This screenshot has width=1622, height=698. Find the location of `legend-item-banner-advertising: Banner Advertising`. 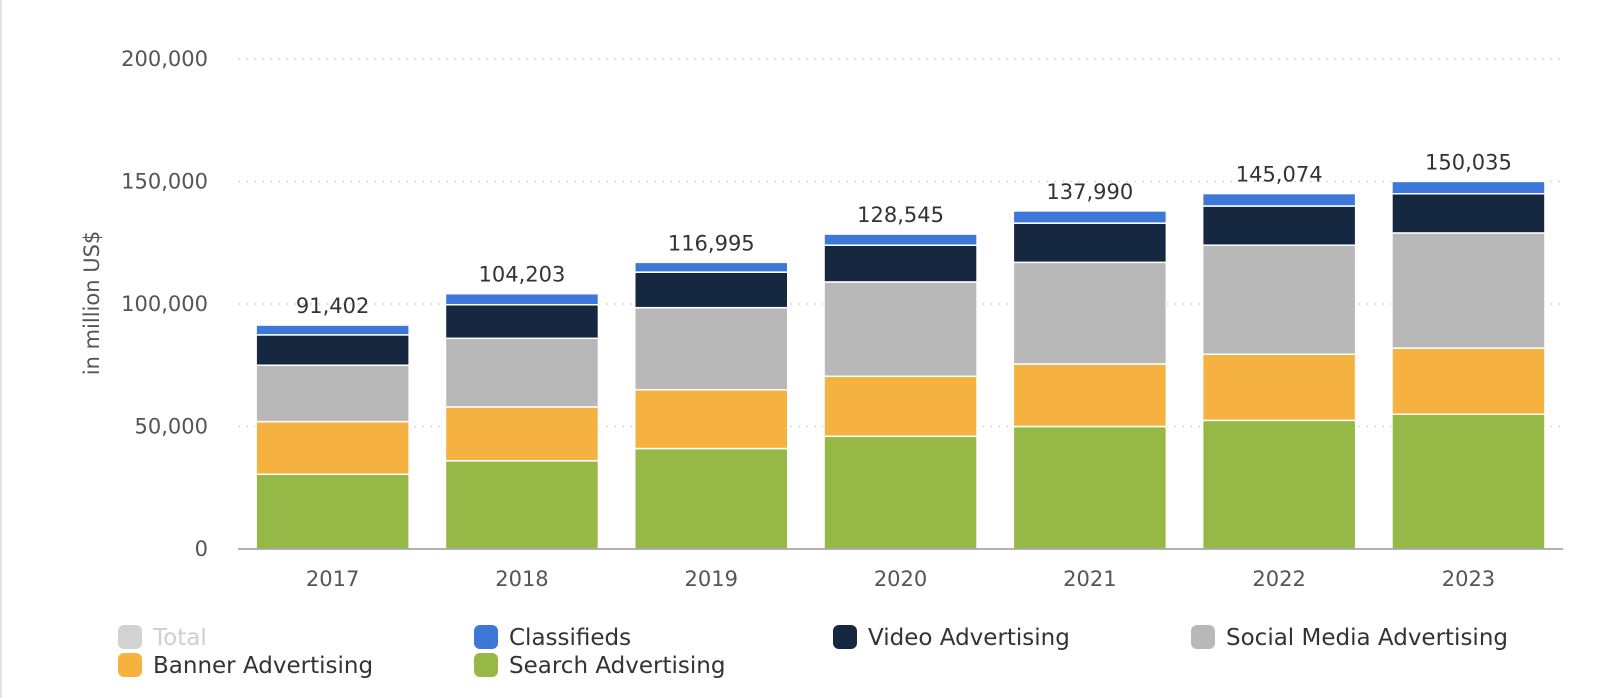

legend-item-banner-advertising: Banner Advertising is located at coordinates (245, 666).